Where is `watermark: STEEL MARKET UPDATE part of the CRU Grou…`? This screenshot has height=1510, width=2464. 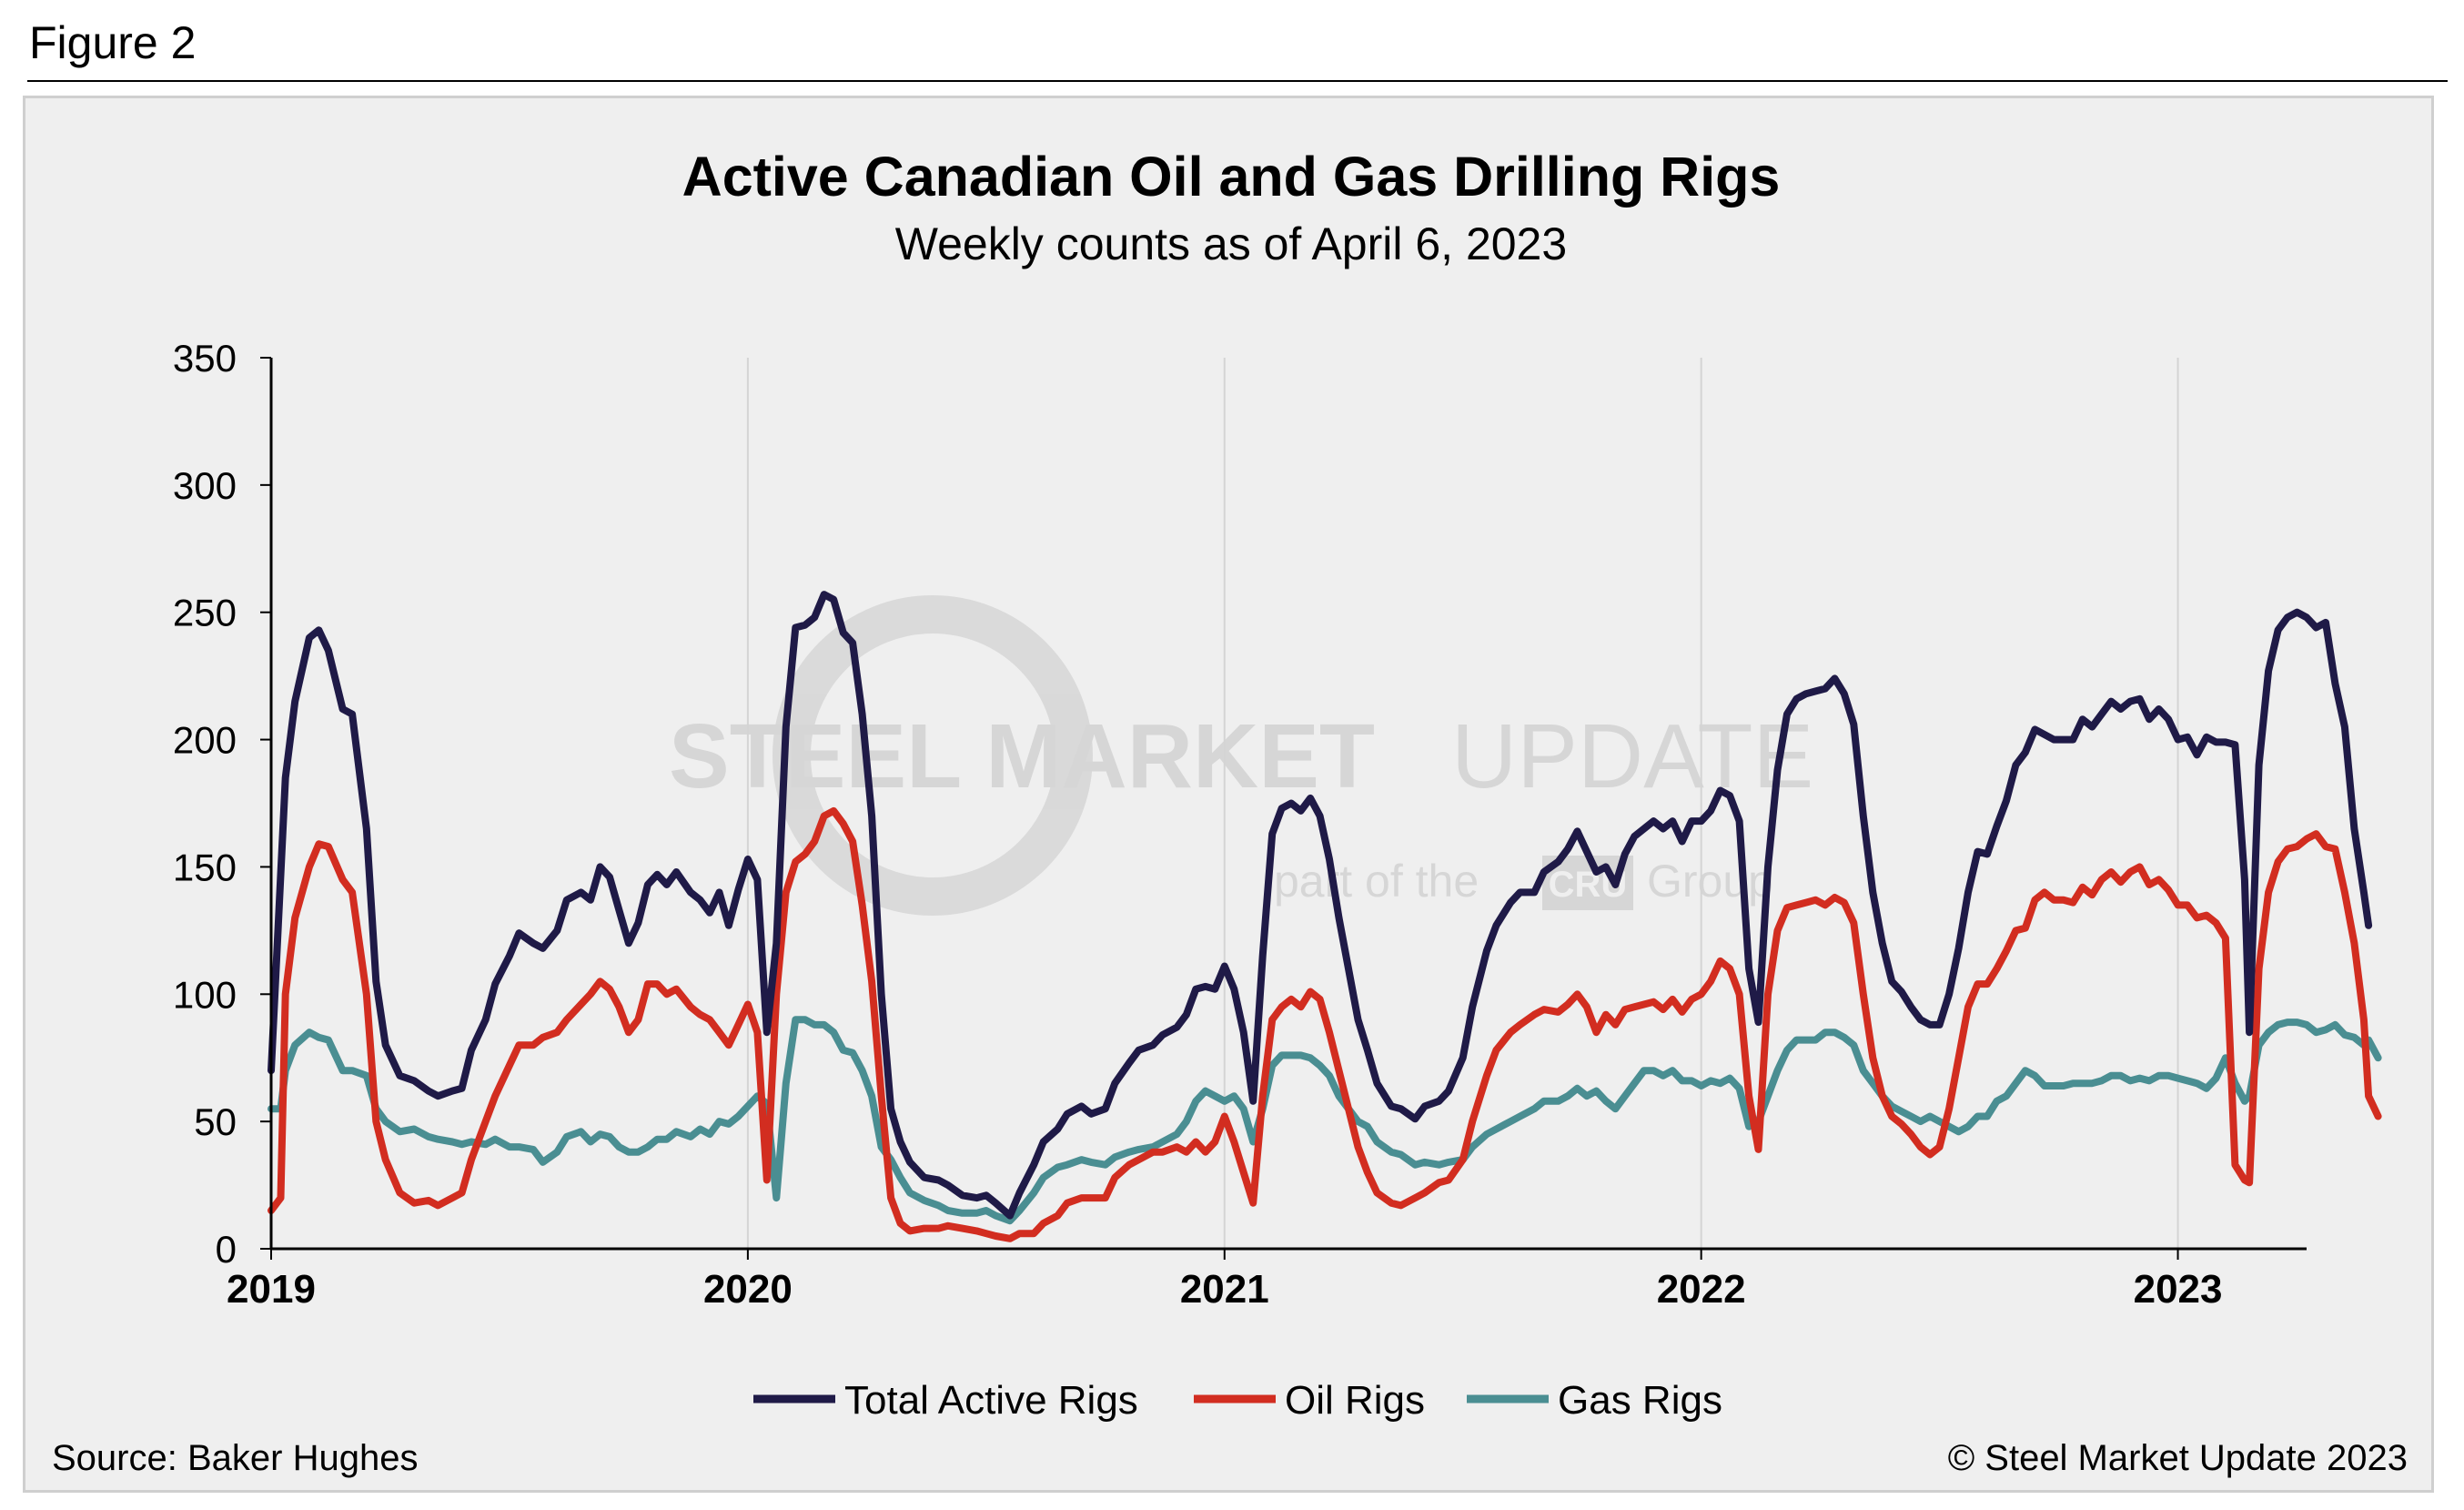
watermark: STEEL MARKET UPDATE part of the CRU Grou… is located at coordinates (1241, 756).